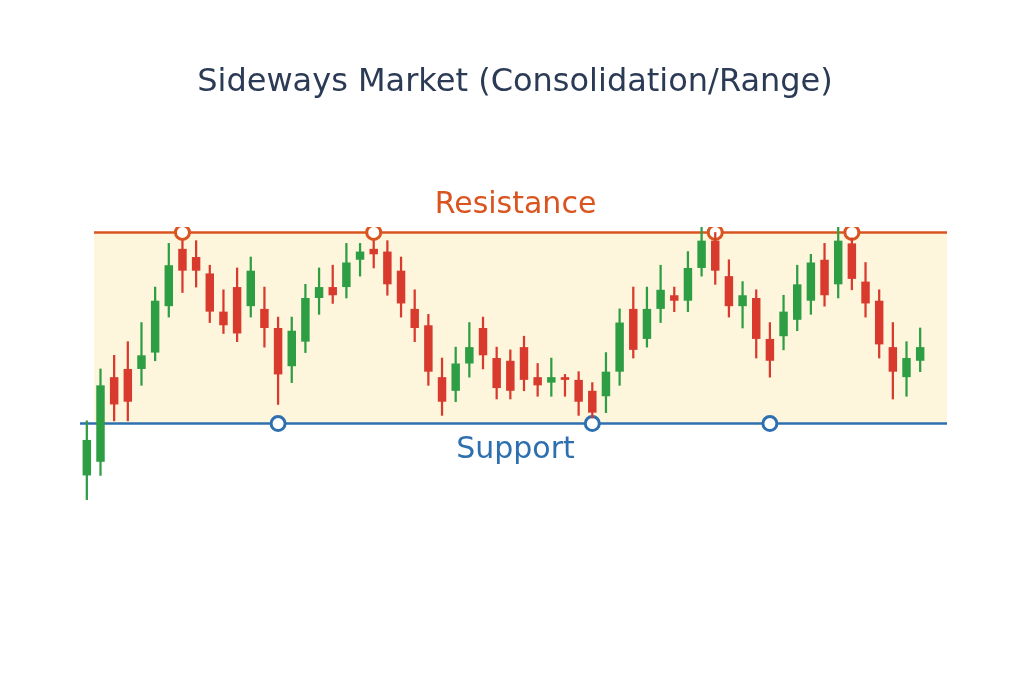  I want to click on ref-line-label: Support, so click(516, 448).